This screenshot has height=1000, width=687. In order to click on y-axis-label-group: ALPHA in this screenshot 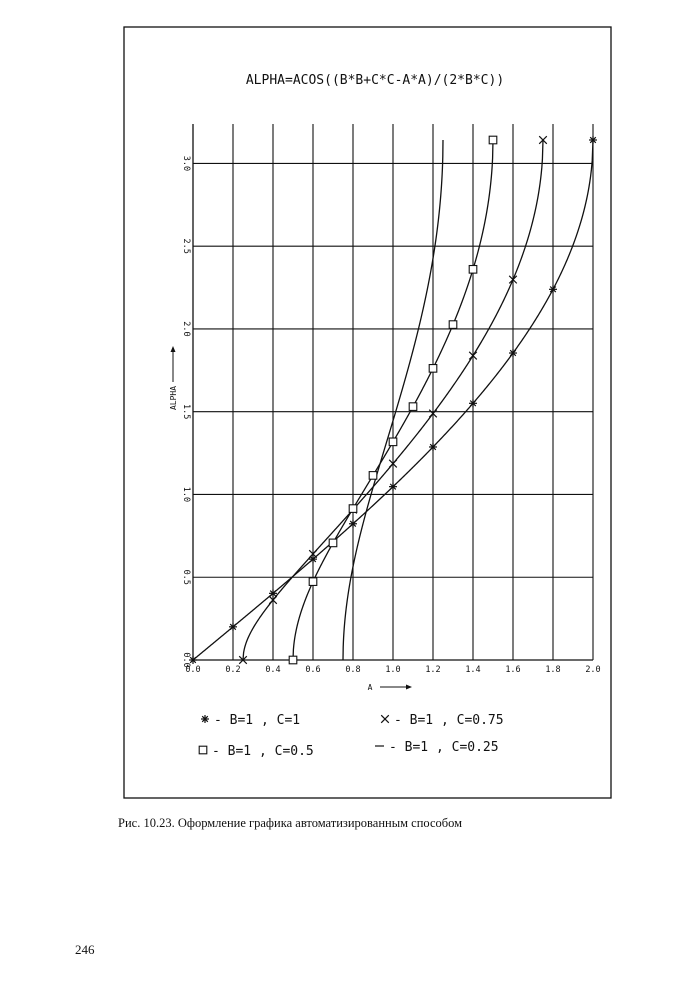, I will do `click(173, 398)`.